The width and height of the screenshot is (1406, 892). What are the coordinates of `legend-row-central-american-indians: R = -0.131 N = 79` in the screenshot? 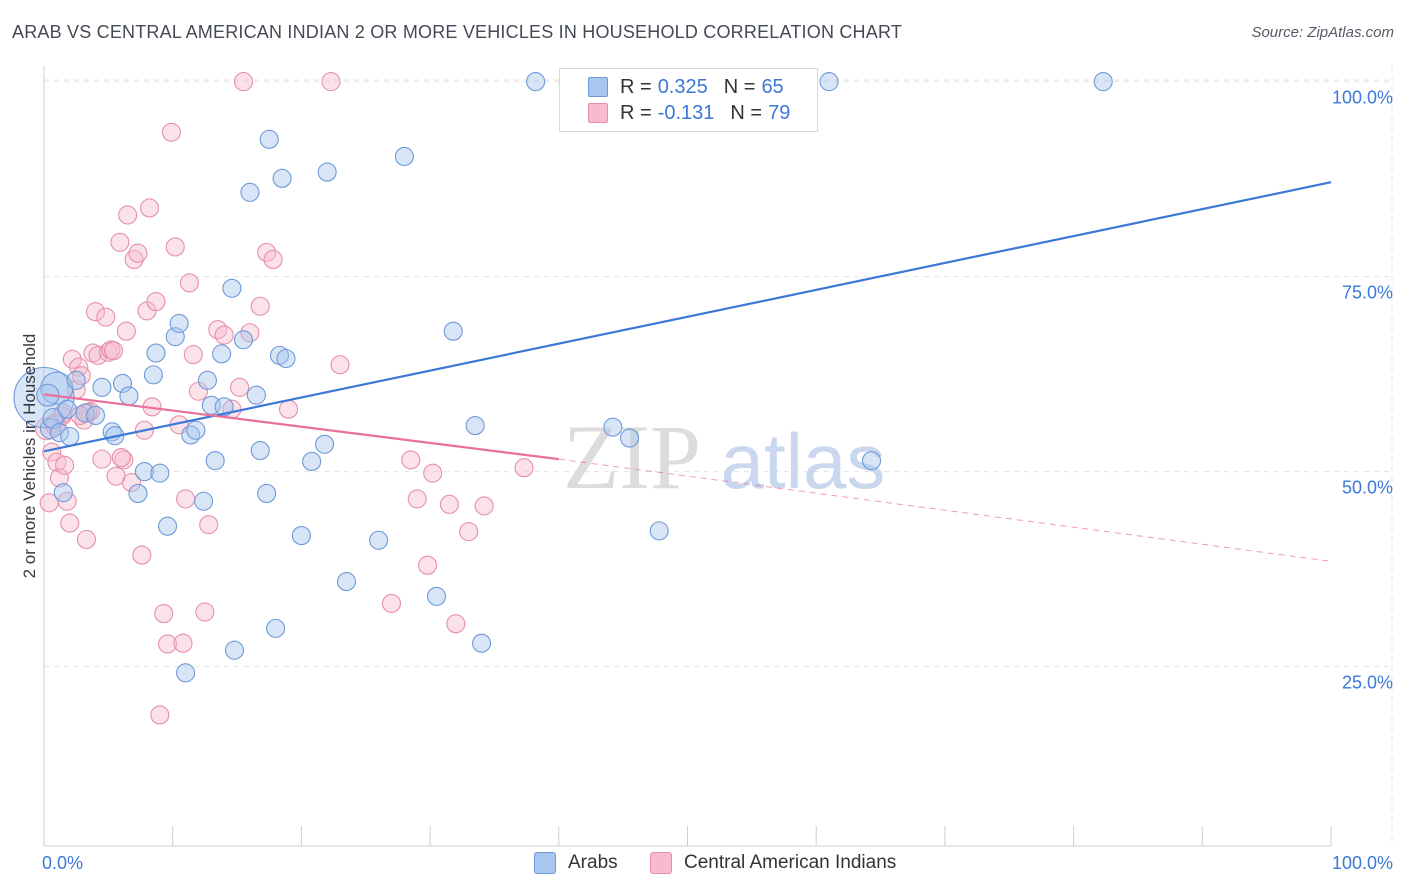 It's located at (675, 113).